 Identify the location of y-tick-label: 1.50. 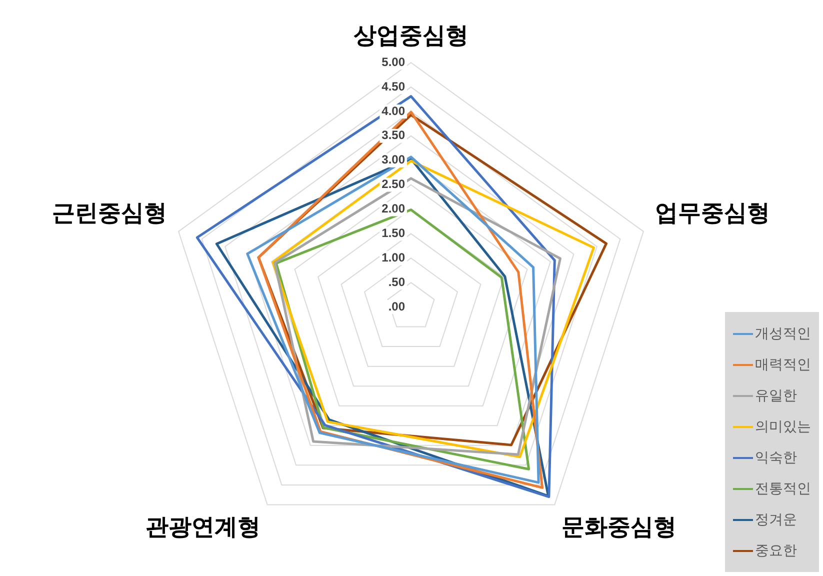
(394, 233).